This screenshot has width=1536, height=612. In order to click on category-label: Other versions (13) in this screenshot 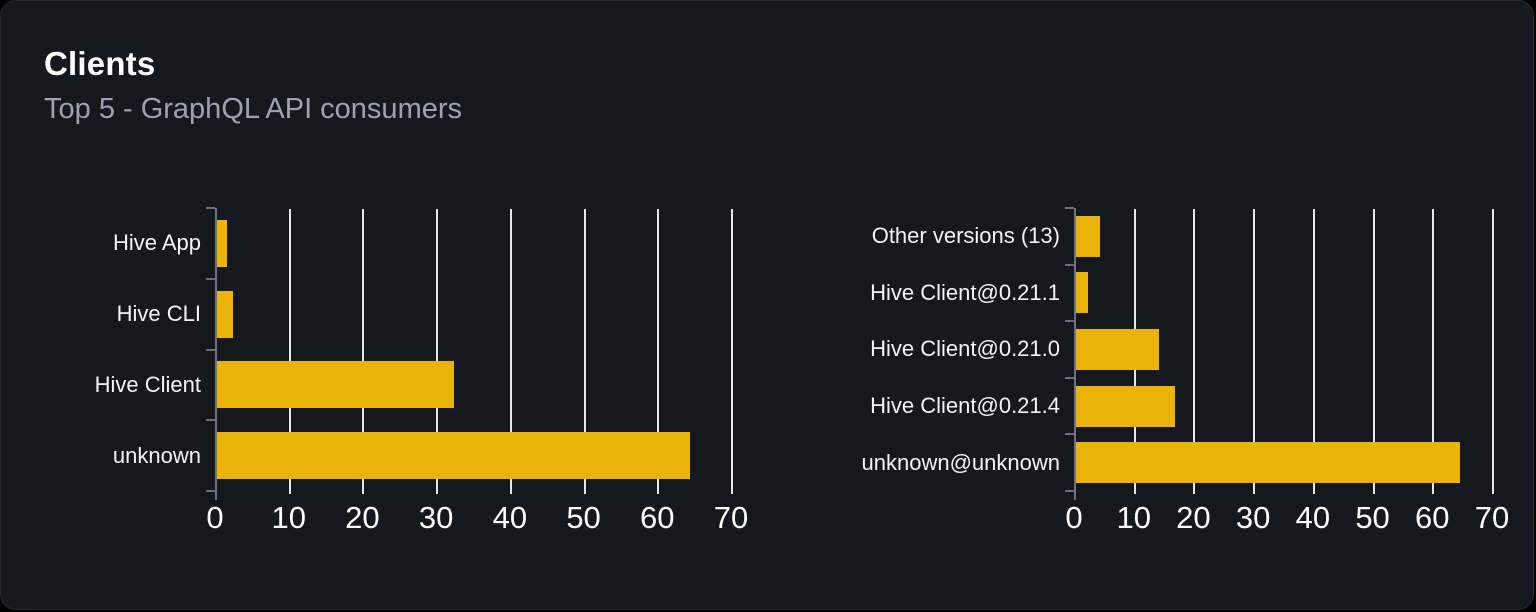, I will do `click(965, 236)`.